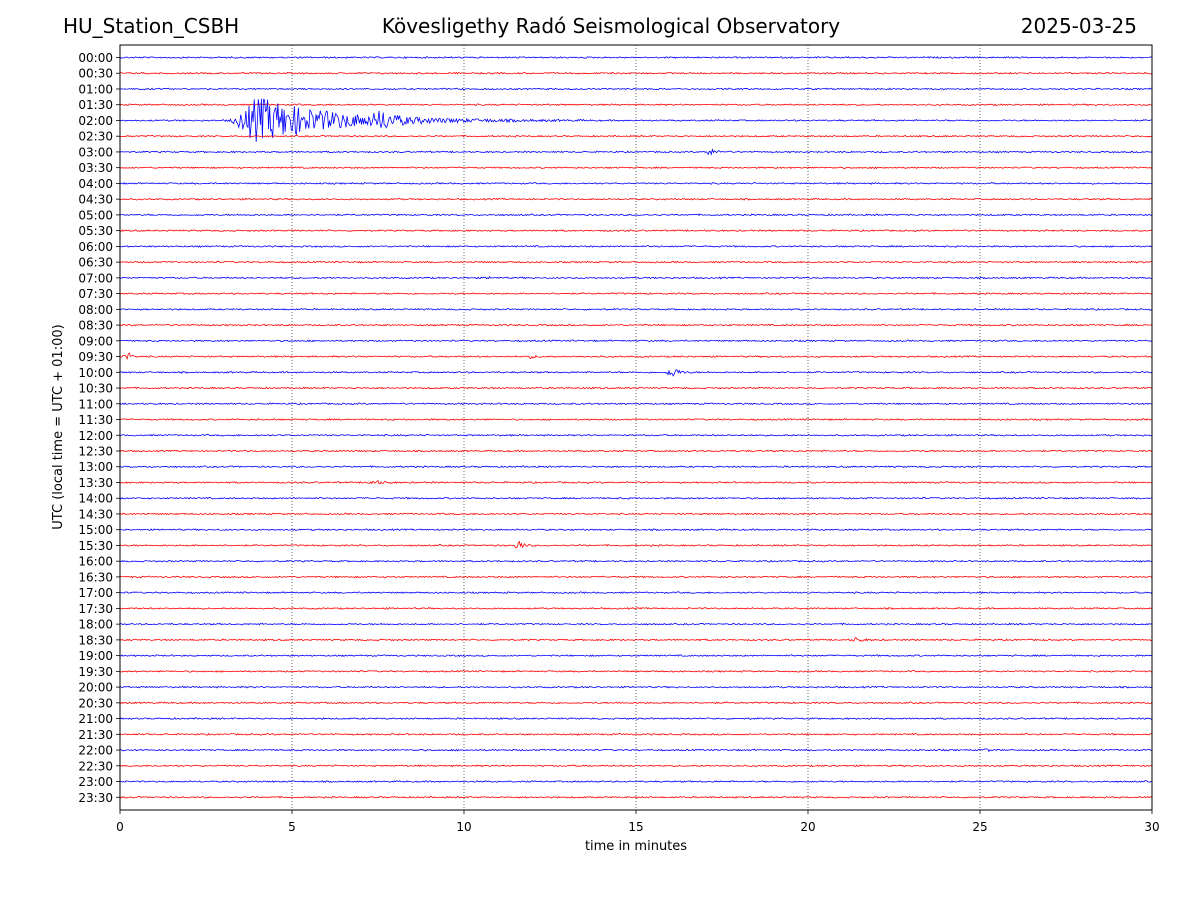 The width and height of the screenshot is (1200, 900). What do you see at coordinates (95, 326) in the screenshot?
I see `y-tick-label: 08:30` at bounding box center [95, 326].